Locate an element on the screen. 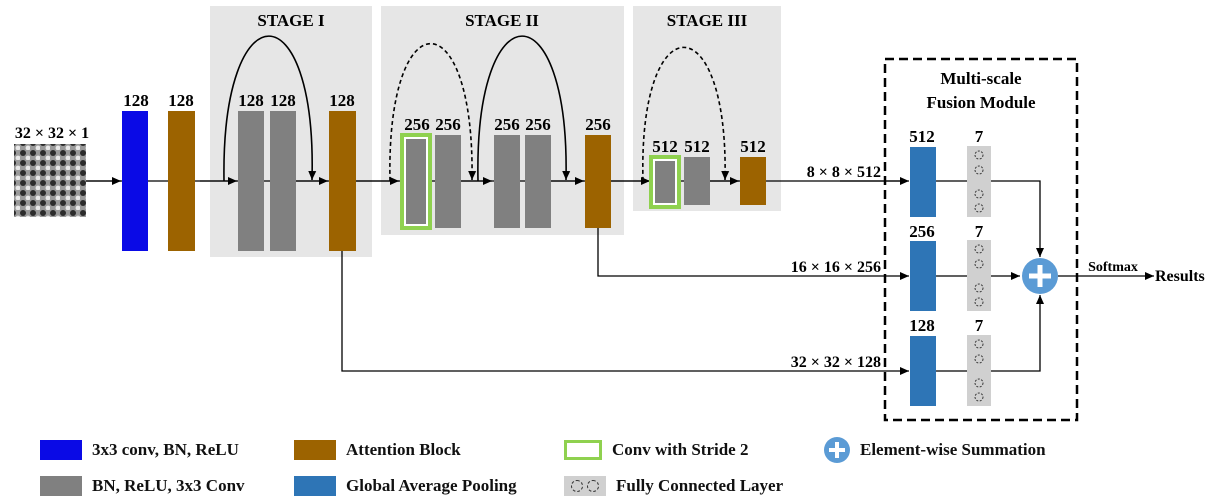  connection-label-32x32x128: 32 × 32 × 128 is located at coordinates (836, 362).